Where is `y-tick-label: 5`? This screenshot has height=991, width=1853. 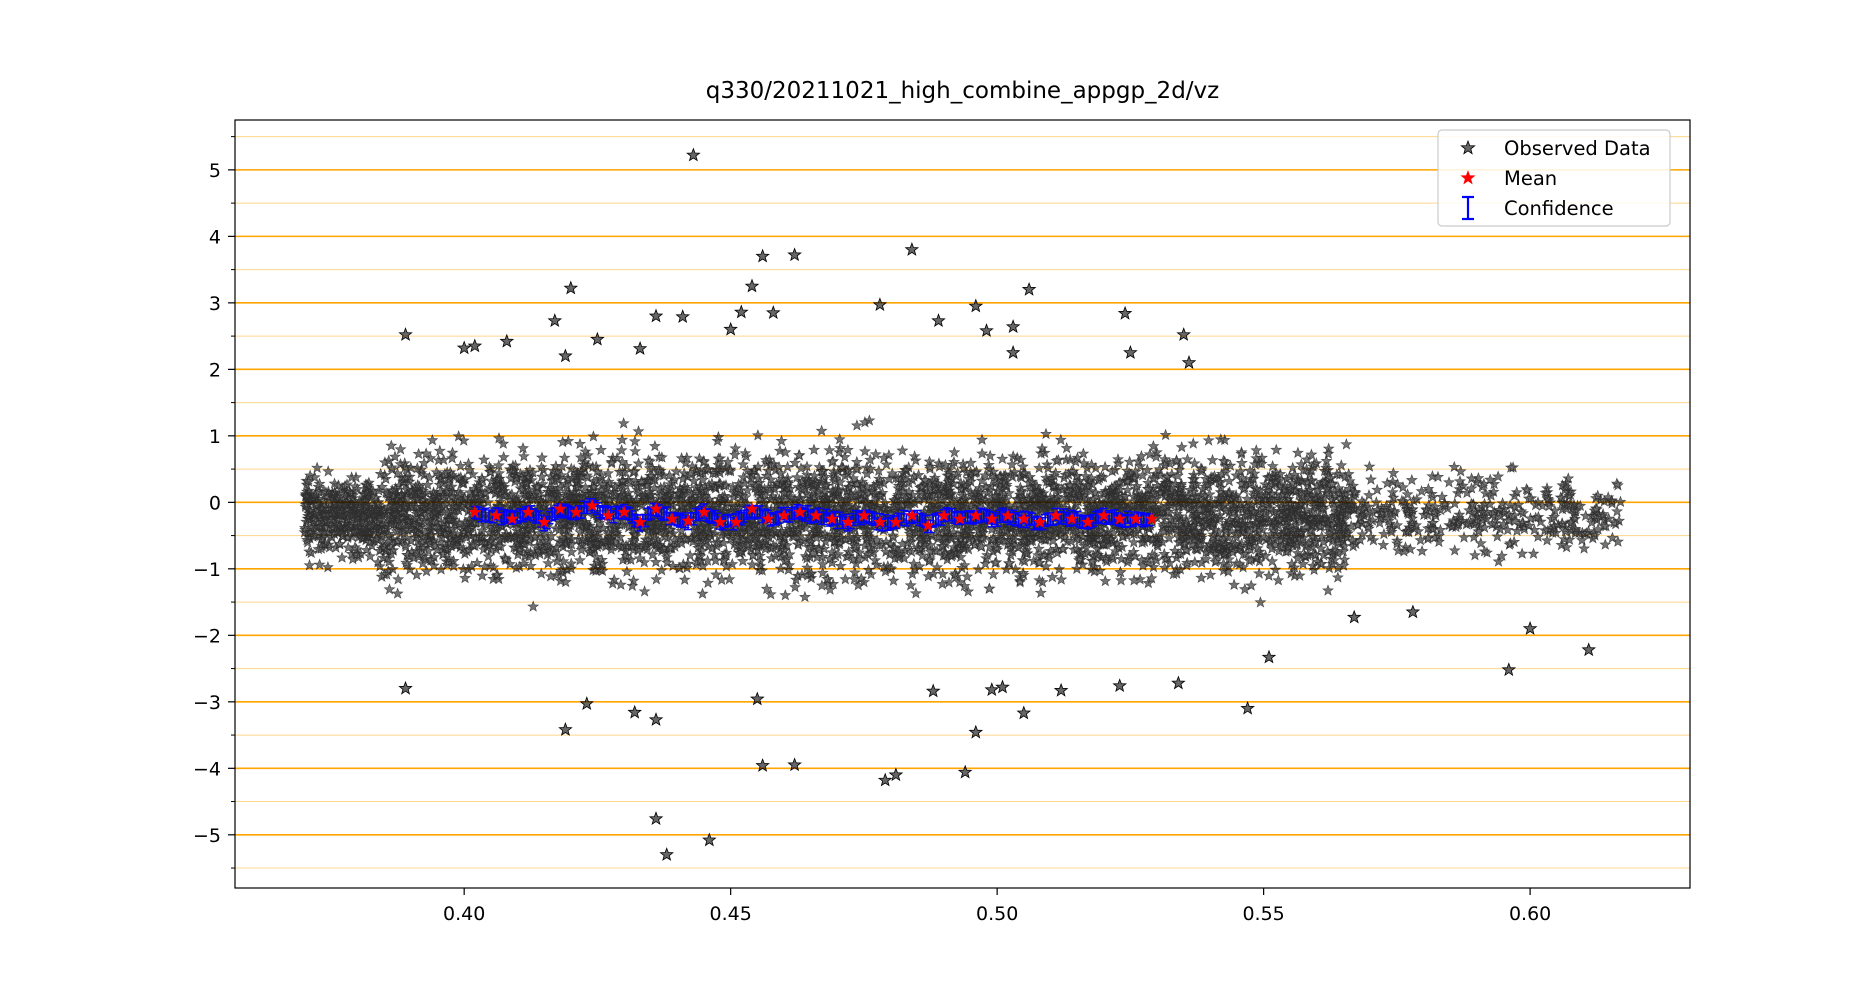 y-tick-label: 5 is located at coordinates (215, 171).